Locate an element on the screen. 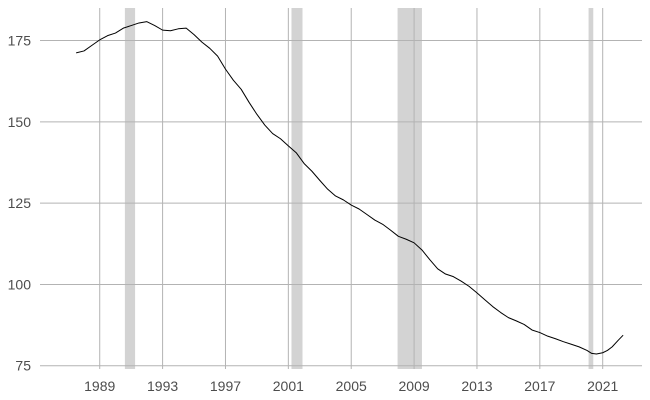  y-tick-label: 75 is located at coordinates (23, 366).